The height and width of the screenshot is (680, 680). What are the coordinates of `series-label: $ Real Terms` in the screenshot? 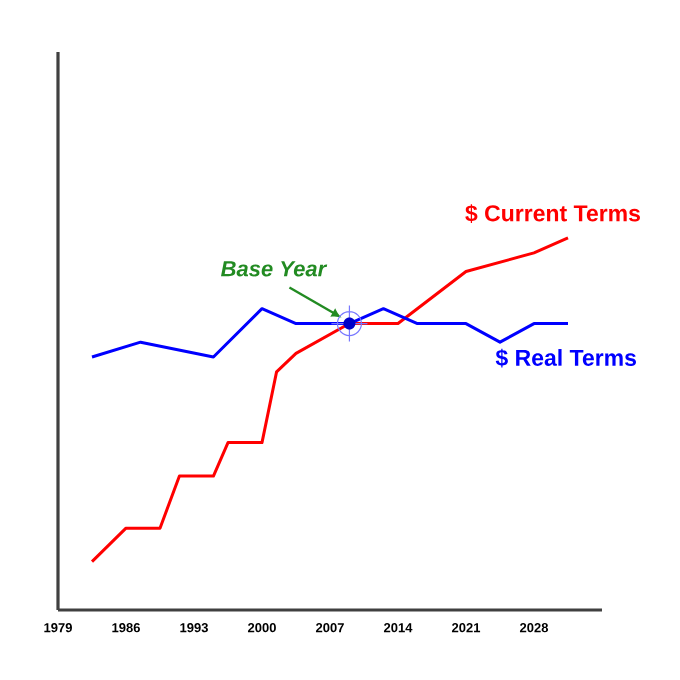 It's located at (565, 358).